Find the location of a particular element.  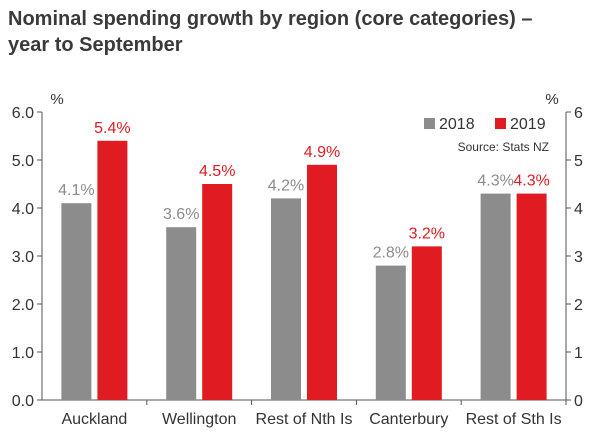

left-tick-label: 2.0 is located at coordinates (23, 305).